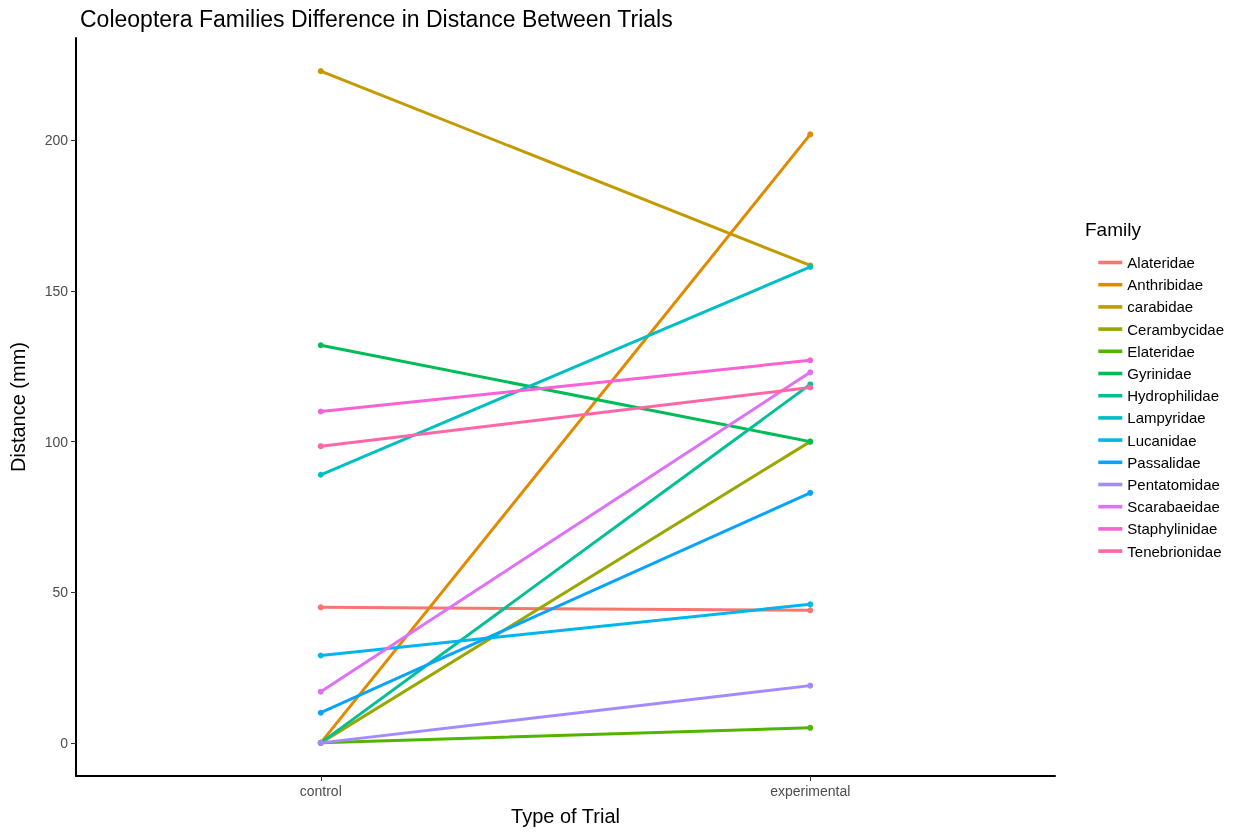 Image resolution: width=1241 pixels, height=832 pixels. What do you see at coordinates (56, 140) in the screenshot?
I see `y-tick-label: 200` at bounding box center [56, 140].